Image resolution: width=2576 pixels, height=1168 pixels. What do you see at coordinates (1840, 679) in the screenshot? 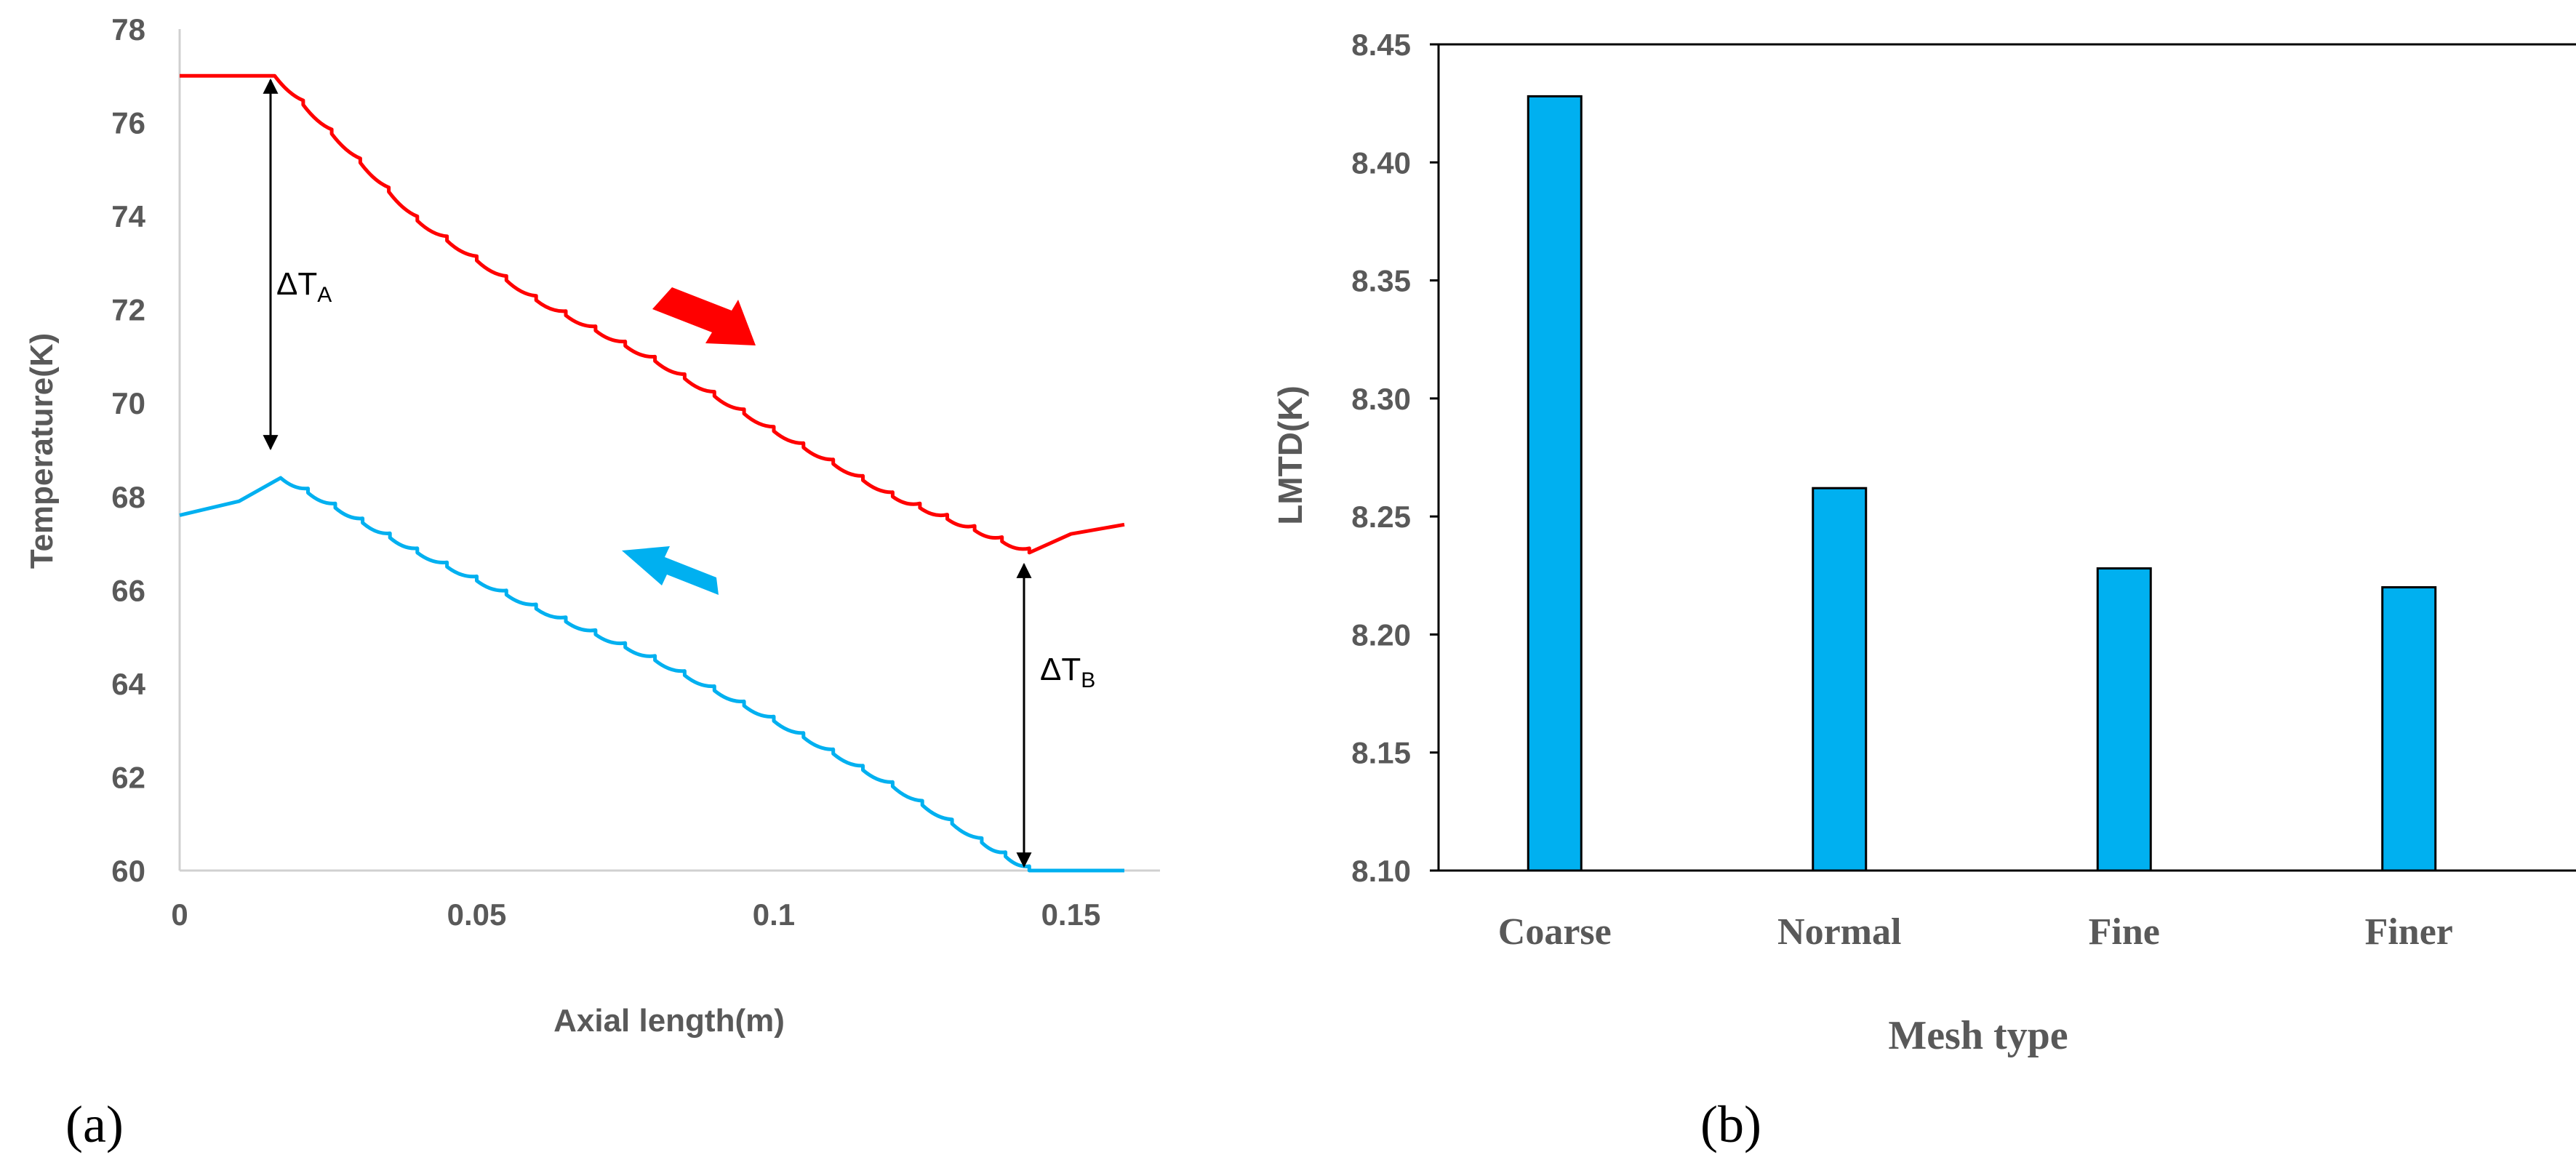
I see `chart-b-bar-normal` at bounding box center [1840, 679].